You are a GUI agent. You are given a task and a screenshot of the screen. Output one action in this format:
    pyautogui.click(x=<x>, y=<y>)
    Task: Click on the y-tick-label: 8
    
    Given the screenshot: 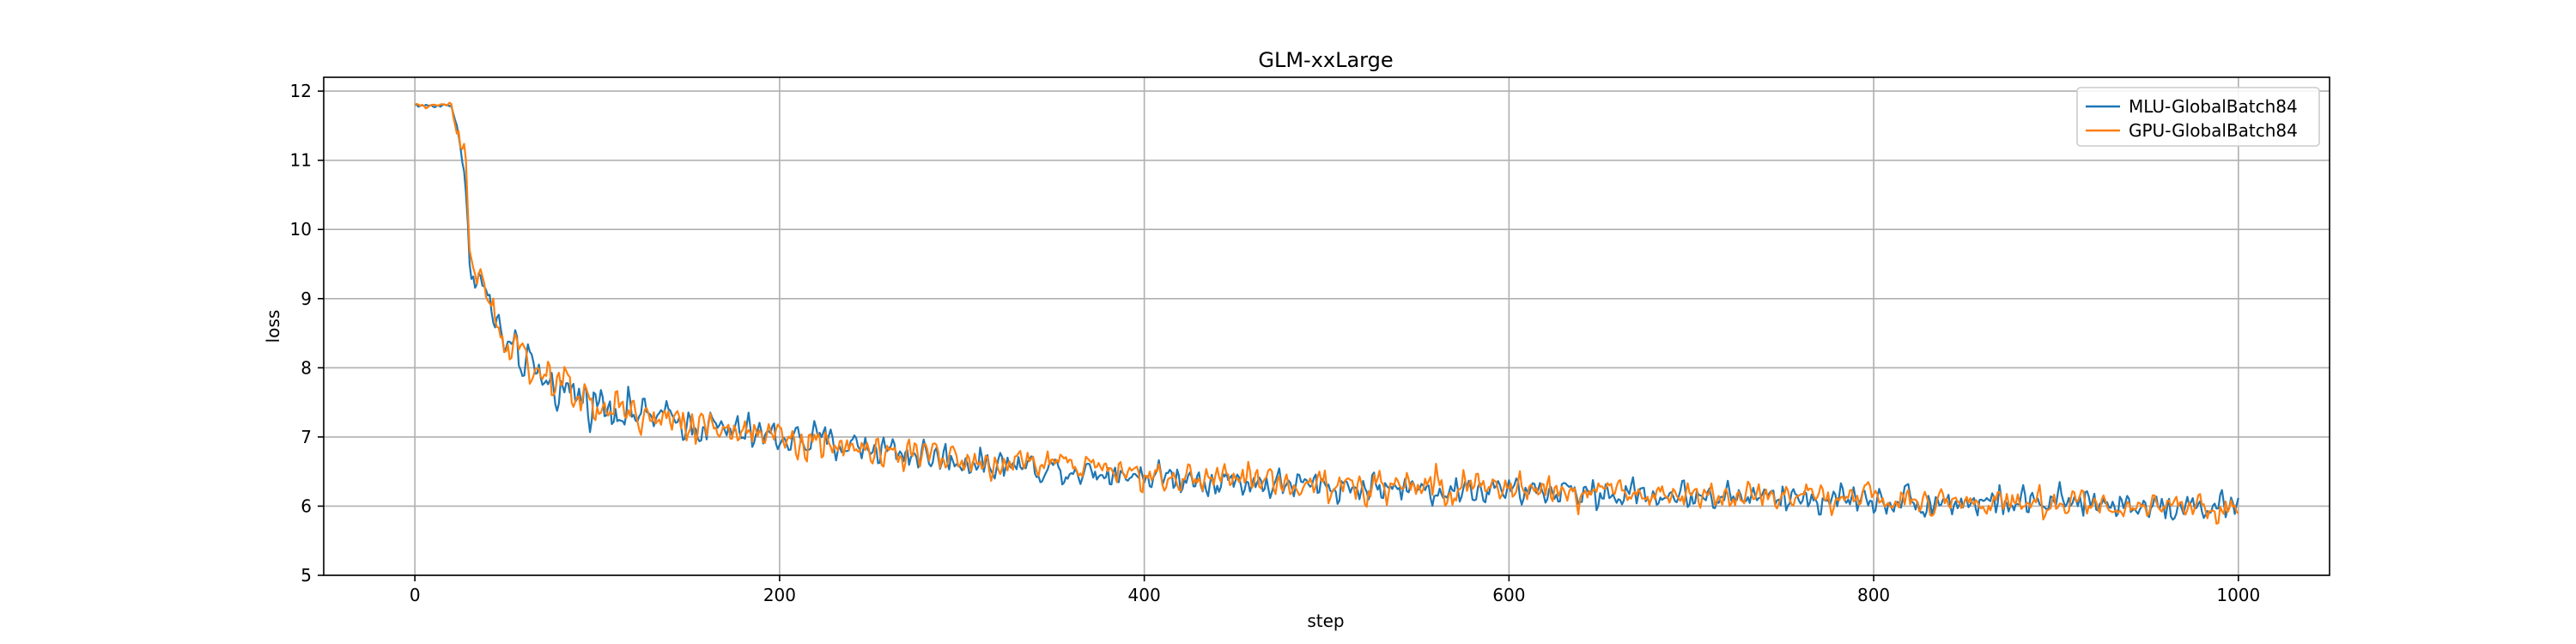 What is the action you would take?
    pyautogui.click(x=306, y=367)
    